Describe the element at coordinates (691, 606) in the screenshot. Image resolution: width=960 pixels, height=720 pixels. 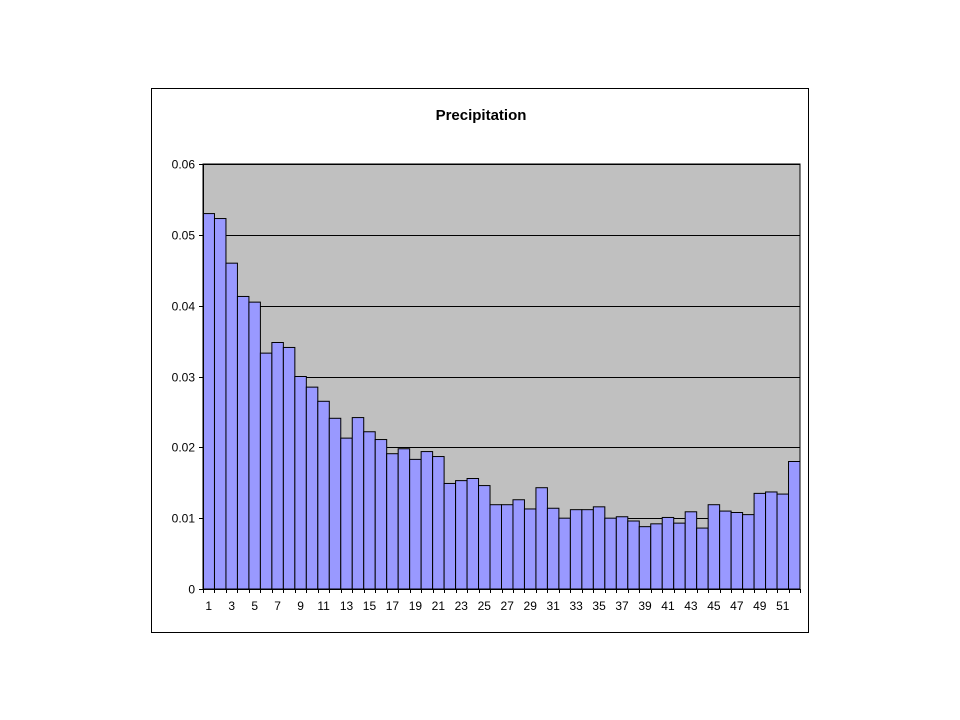
I see `x-tick-label: 43` at that location.